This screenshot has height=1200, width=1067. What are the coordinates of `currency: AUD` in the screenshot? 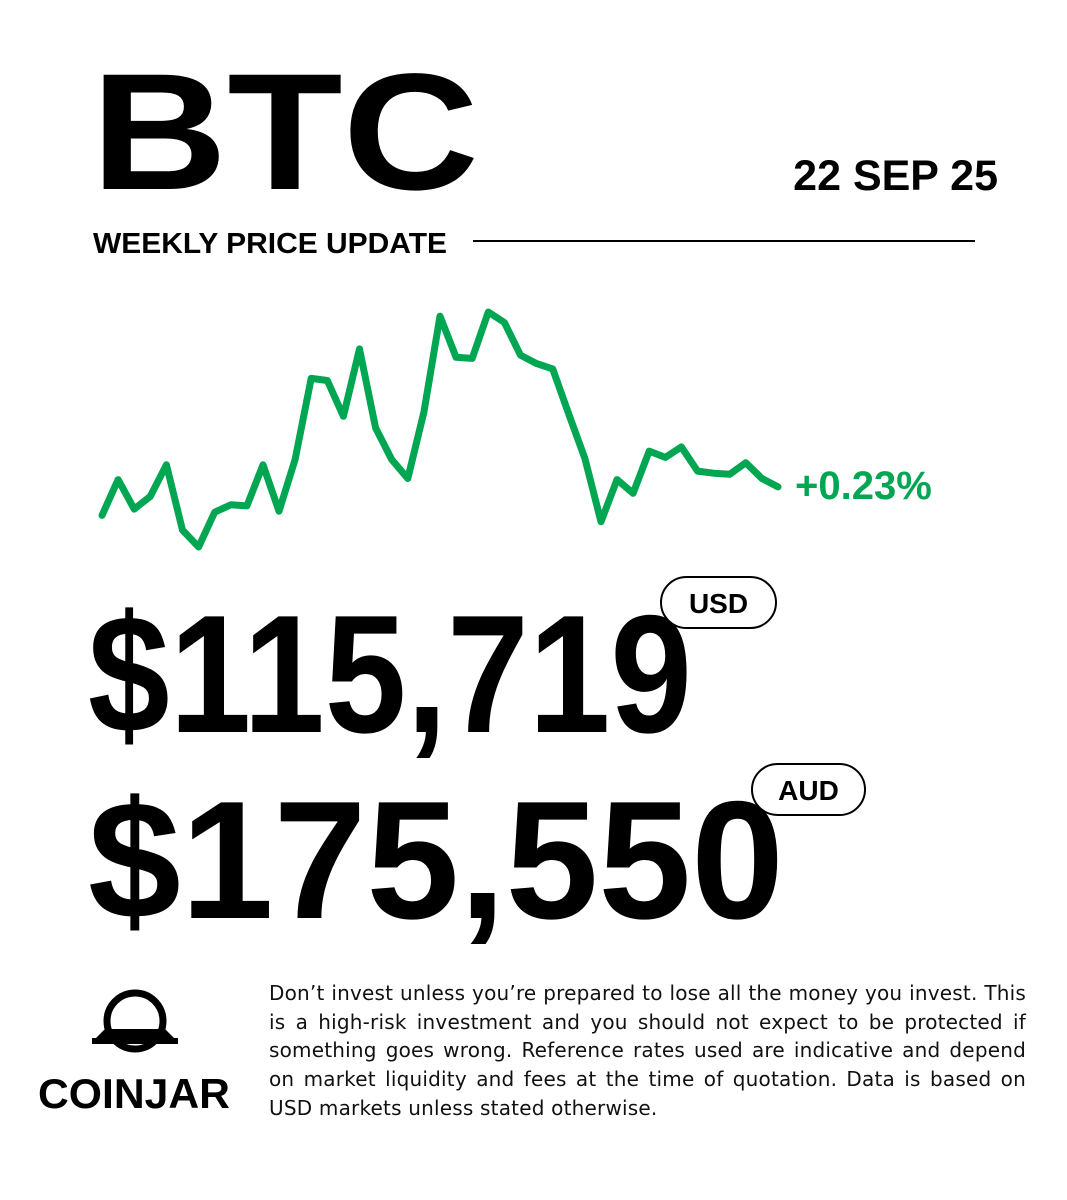 It's located at (808, 790).